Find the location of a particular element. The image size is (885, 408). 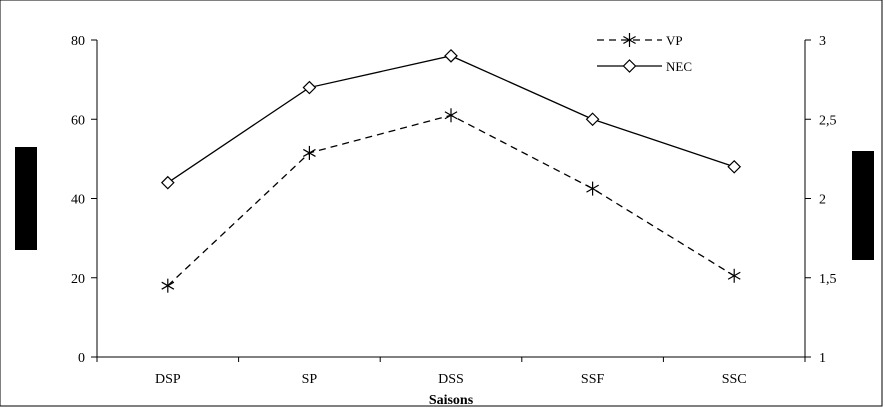

left-y-axis-ticks: 0 20 40 60 80 is located at coordinates (84, 200).